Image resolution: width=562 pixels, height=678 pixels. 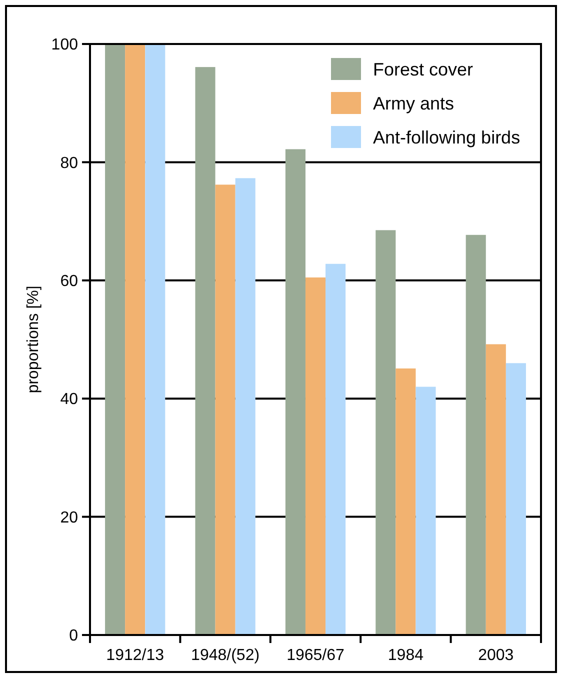 I want to click on y-tick-label: 80, so click(x=69, y=163).